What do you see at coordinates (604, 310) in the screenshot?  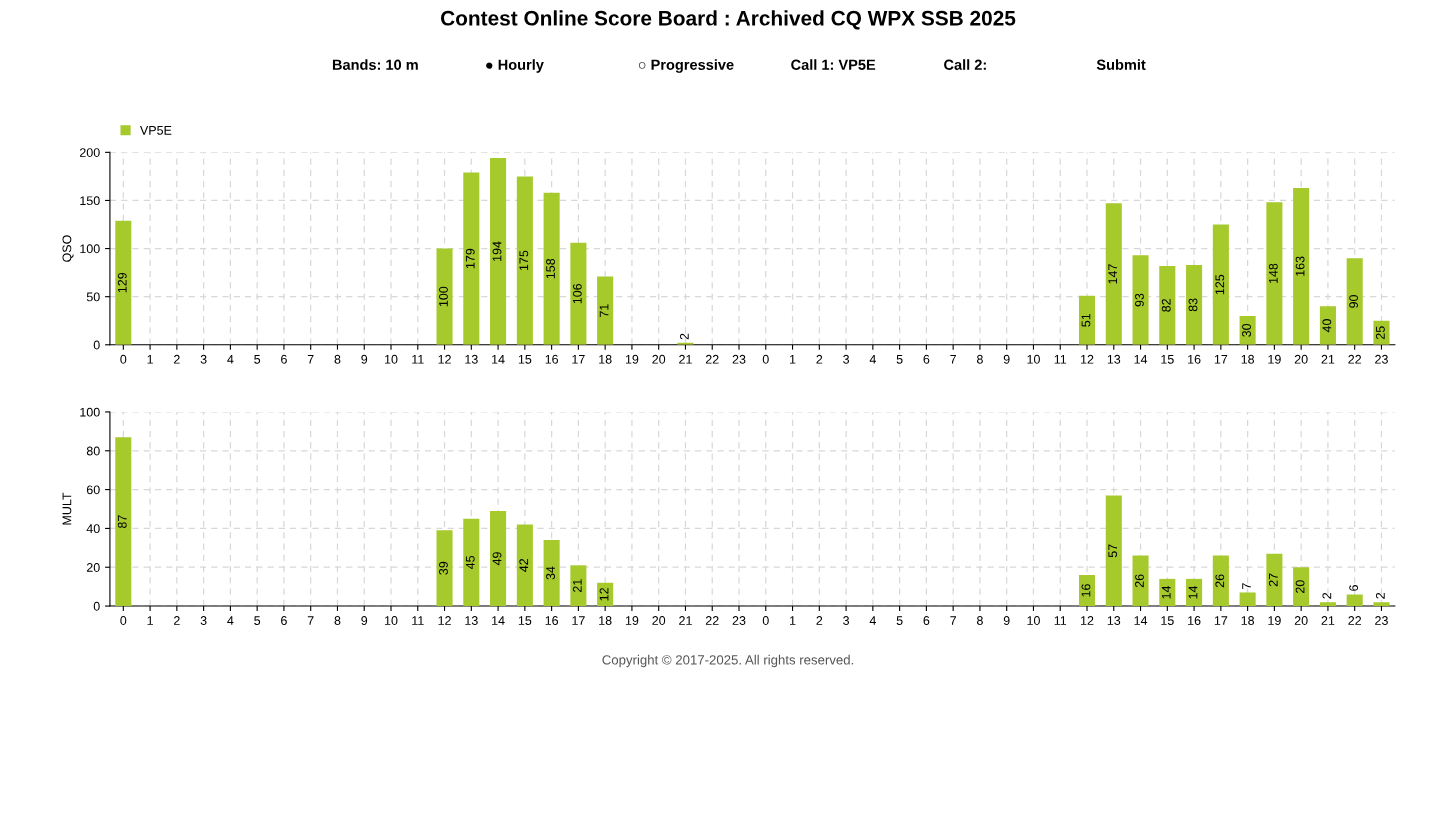 I see `data-label: 71` at bounding box center [604, 310].